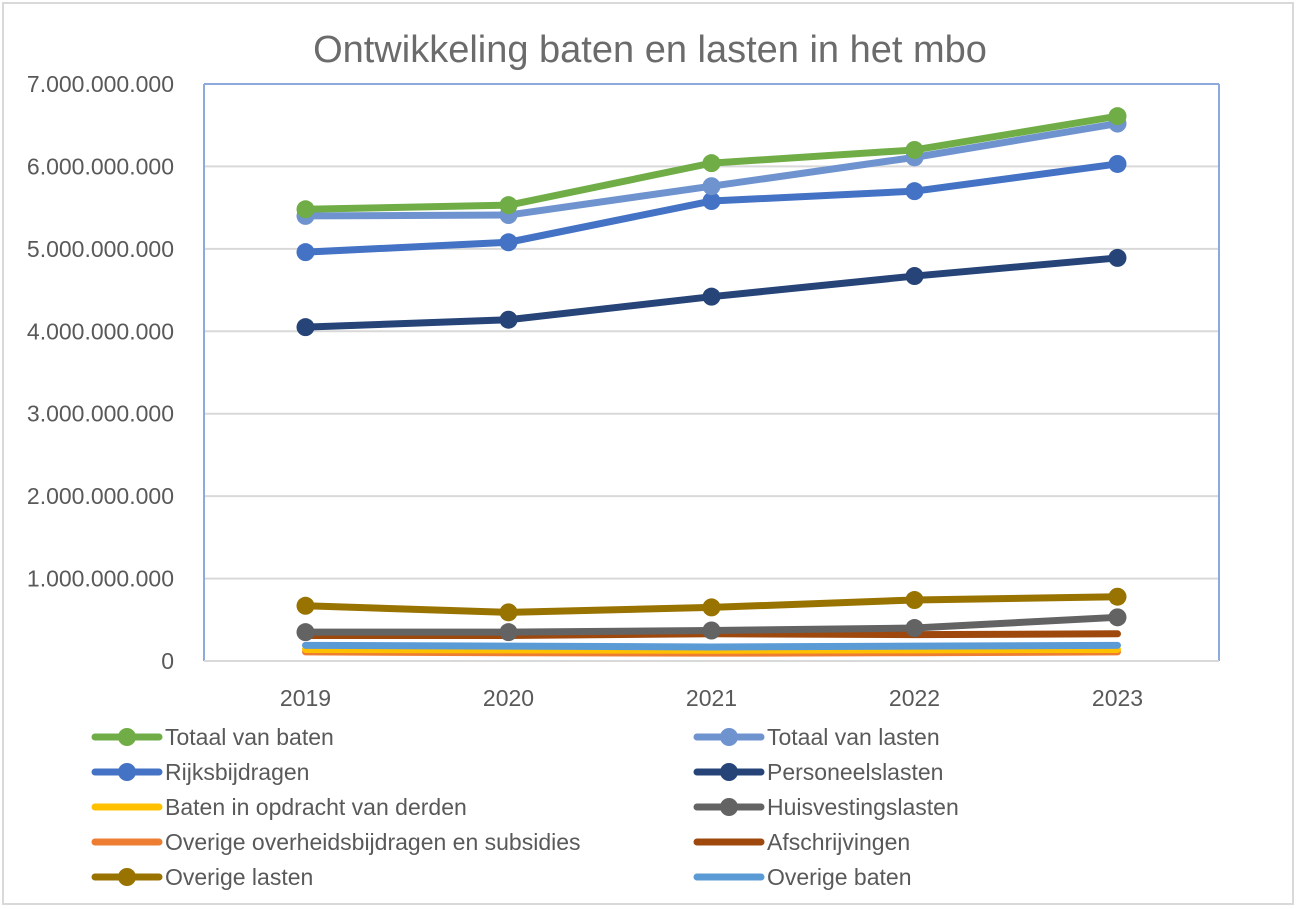  Describe the element at coordinates (237, 772) in the screenshot. I see `legend-label: Rijksbijdragen` at that location.